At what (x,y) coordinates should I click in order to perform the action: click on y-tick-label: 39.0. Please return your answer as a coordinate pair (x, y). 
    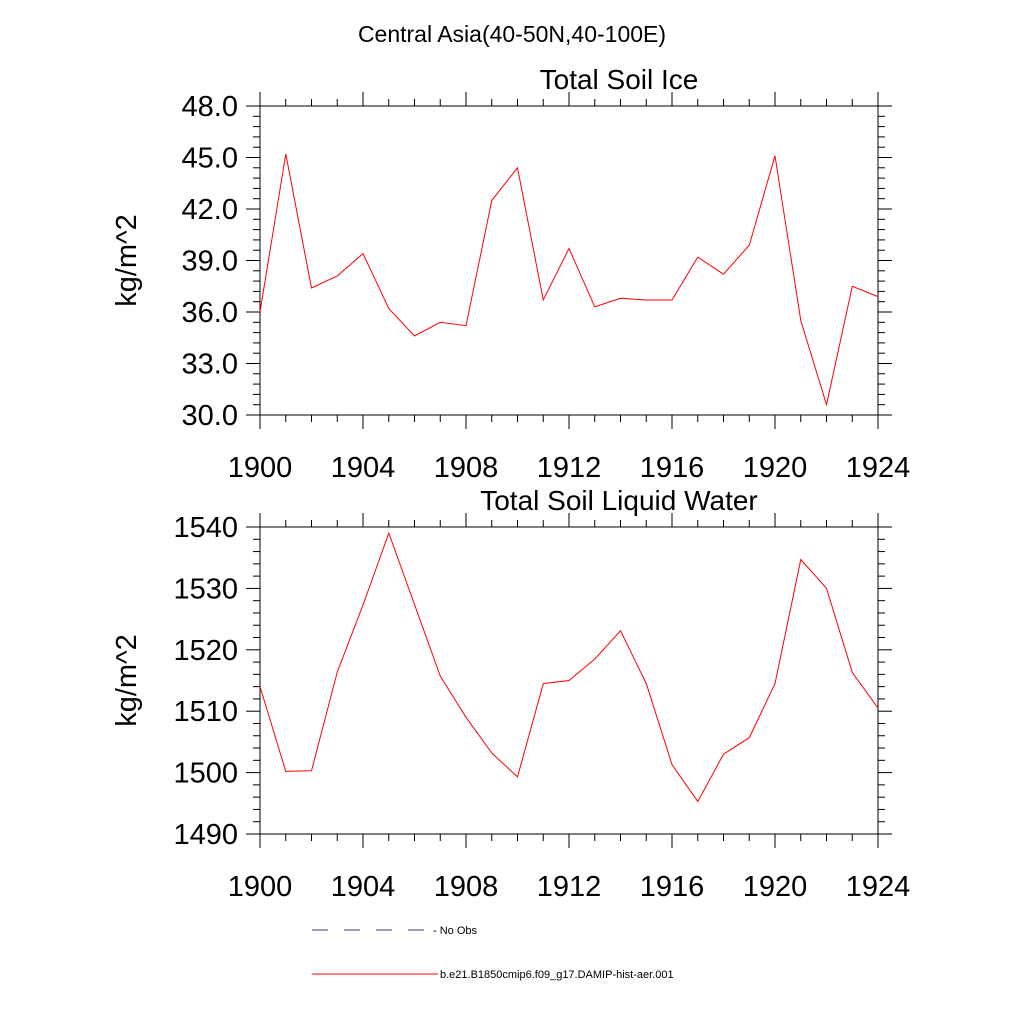
    Looking at the image, I should click on (210, 262).